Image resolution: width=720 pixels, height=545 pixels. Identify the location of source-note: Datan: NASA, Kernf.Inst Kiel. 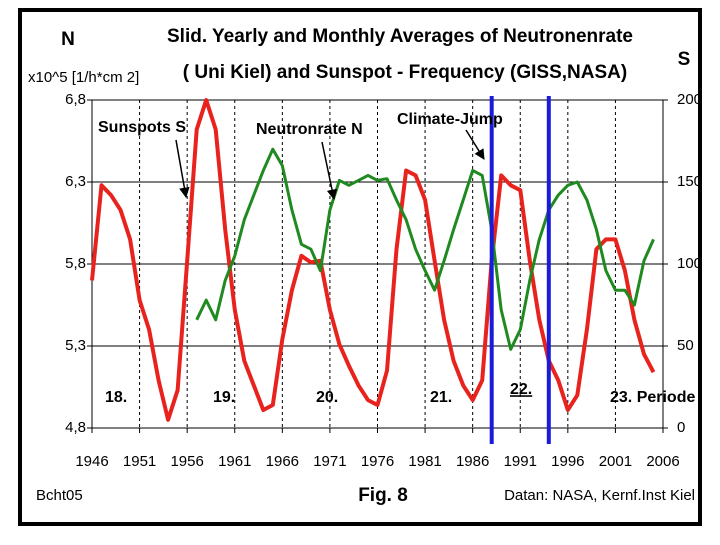
(599, 495).